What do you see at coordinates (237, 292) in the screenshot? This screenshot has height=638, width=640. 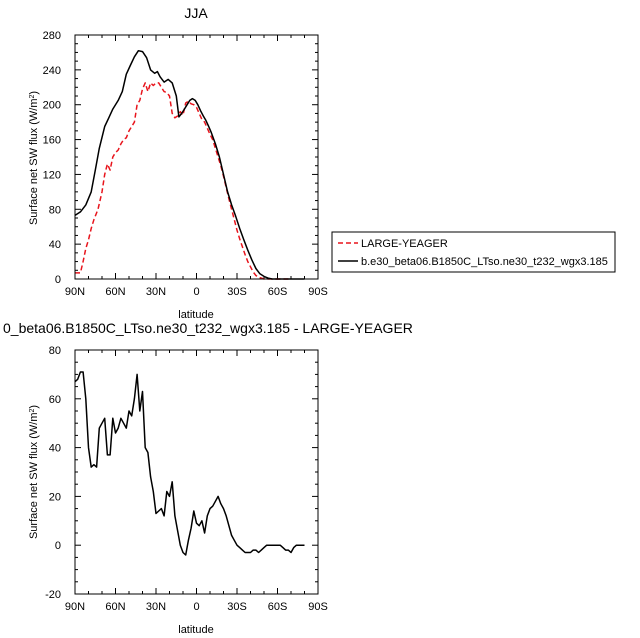 I see `top-x-tick-label: 30S` at bounding box center [237, 292].